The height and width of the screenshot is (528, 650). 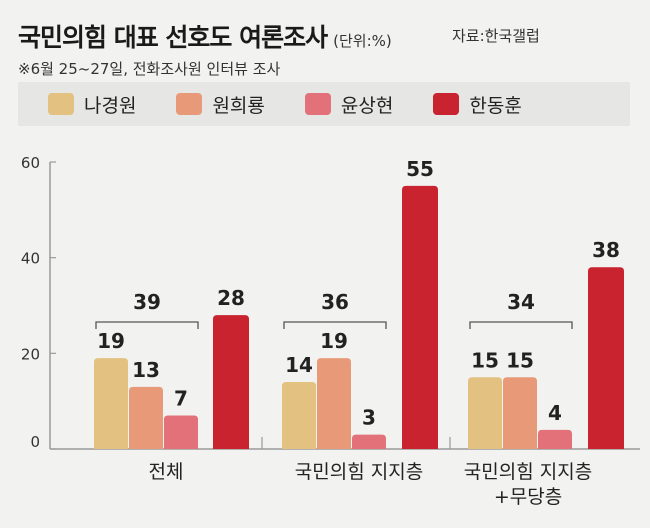 I want to click on bar-value-label: 28, so click(x=231, y=298).